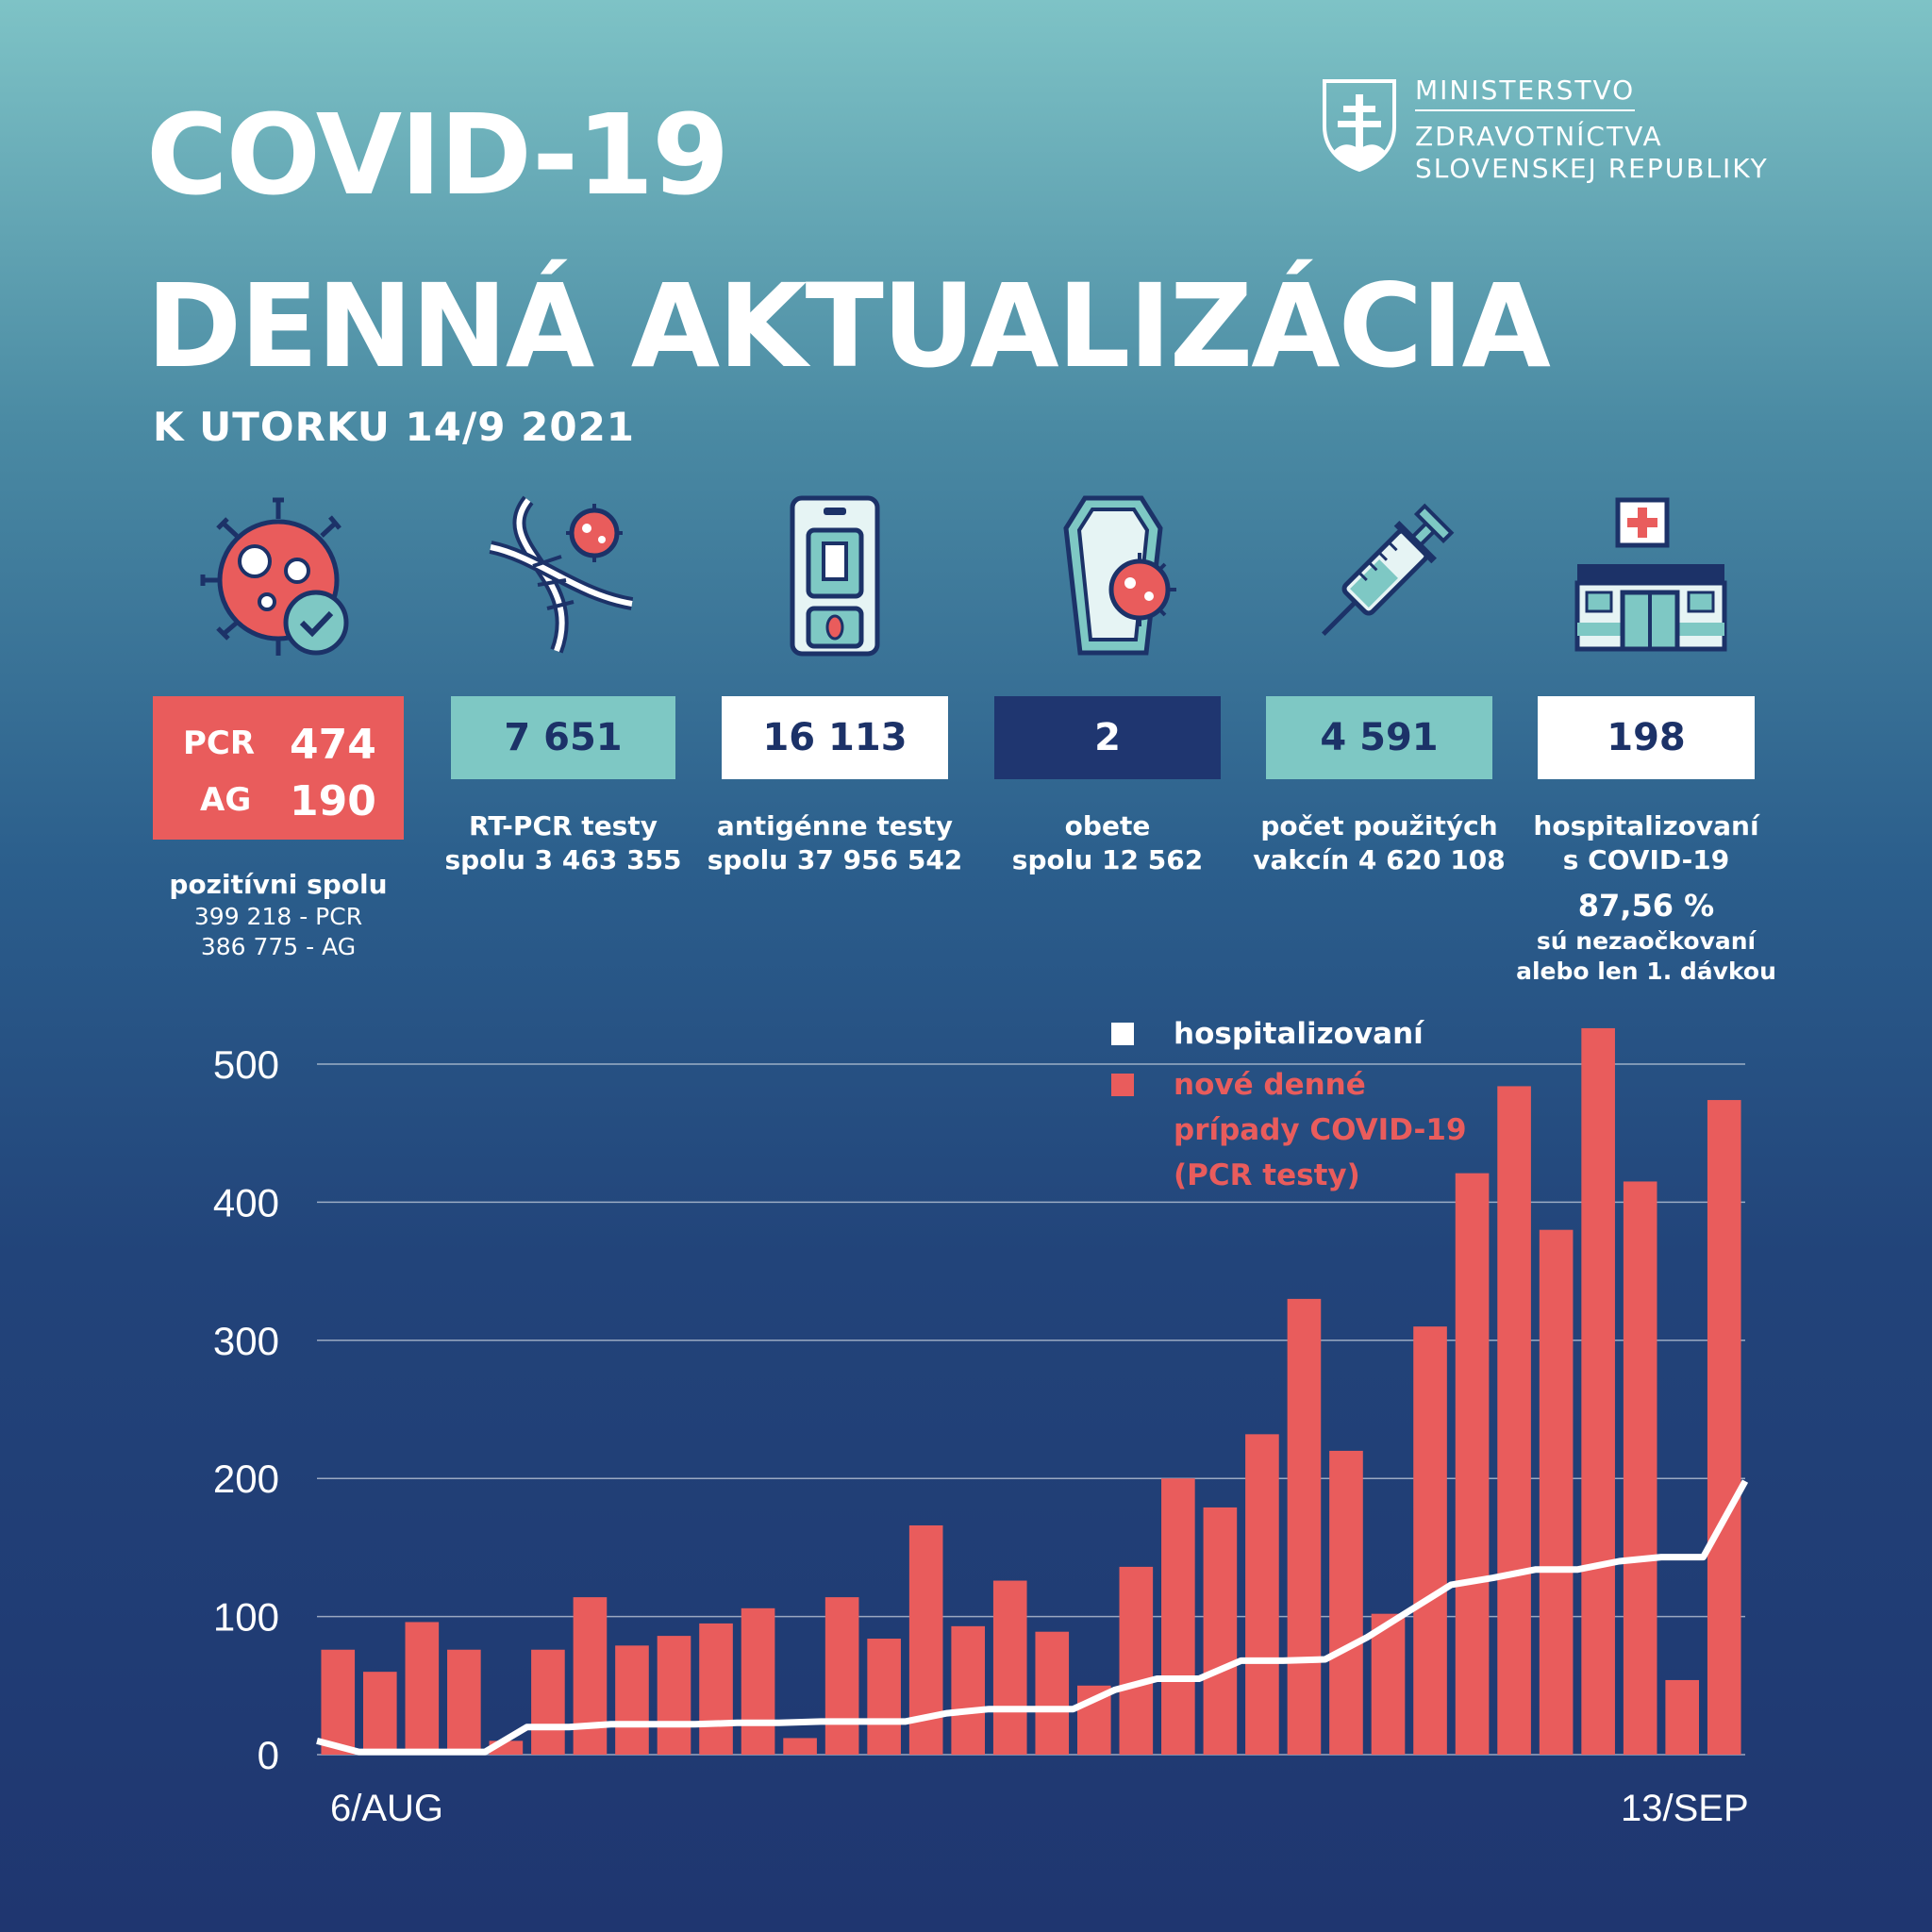  I want to click on y-tick-label: 200, so click(246, 1479).